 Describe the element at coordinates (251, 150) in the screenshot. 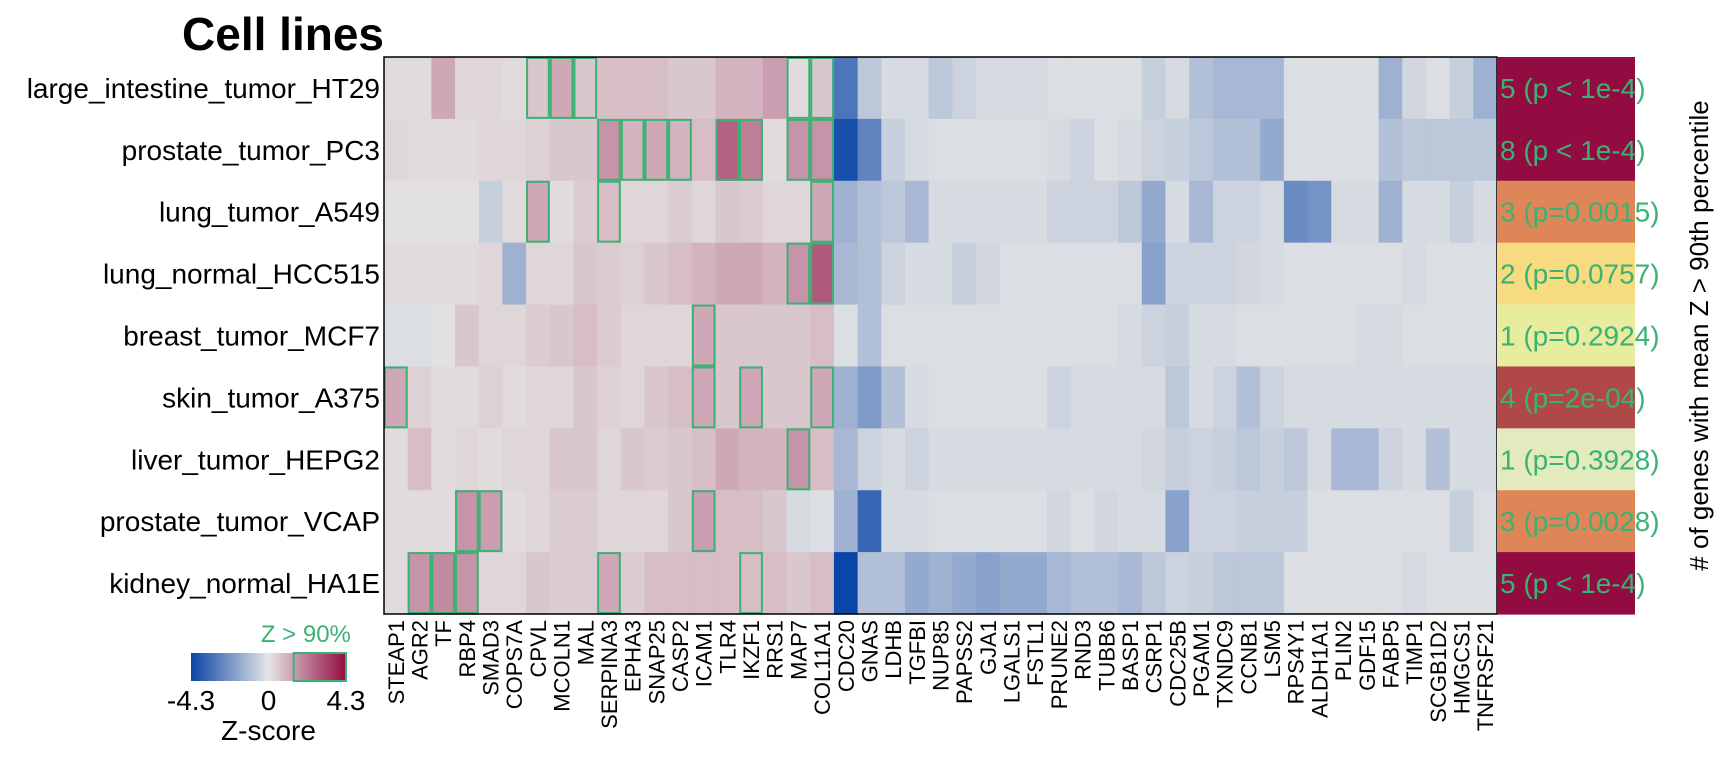

I see `row-label: prostate_tumor_PC3` at that location.